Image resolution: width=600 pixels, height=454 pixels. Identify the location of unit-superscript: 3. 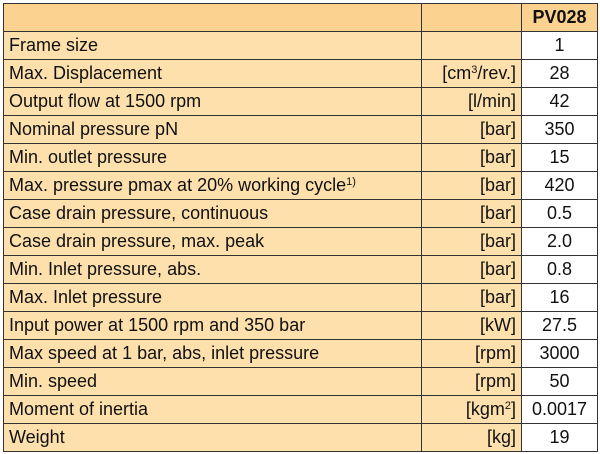
(474, 70).